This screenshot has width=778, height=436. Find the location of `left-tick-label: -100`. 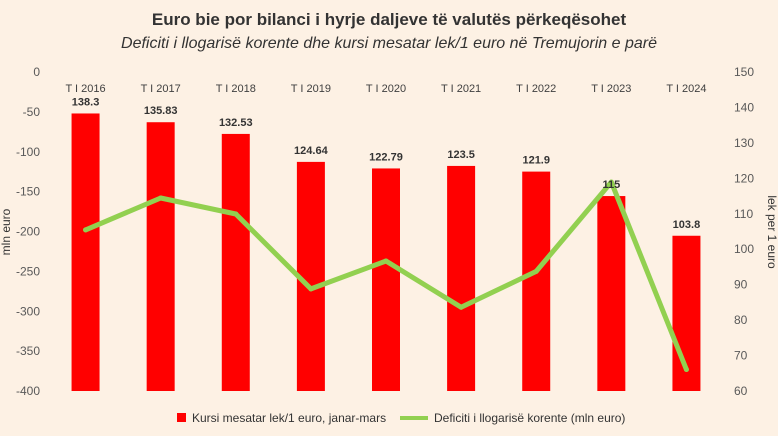

left-tick-label: -100 is located at coordinates (28, 152).